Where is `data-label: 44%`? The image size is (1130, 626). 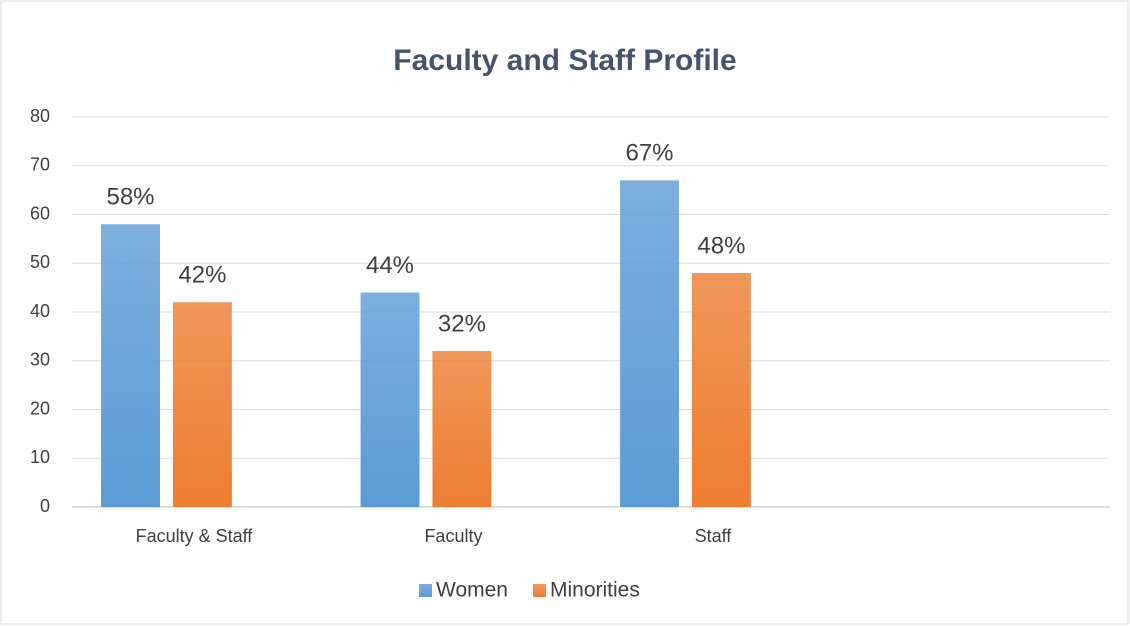
data-label: 44% is located at coordinates (390, 265).